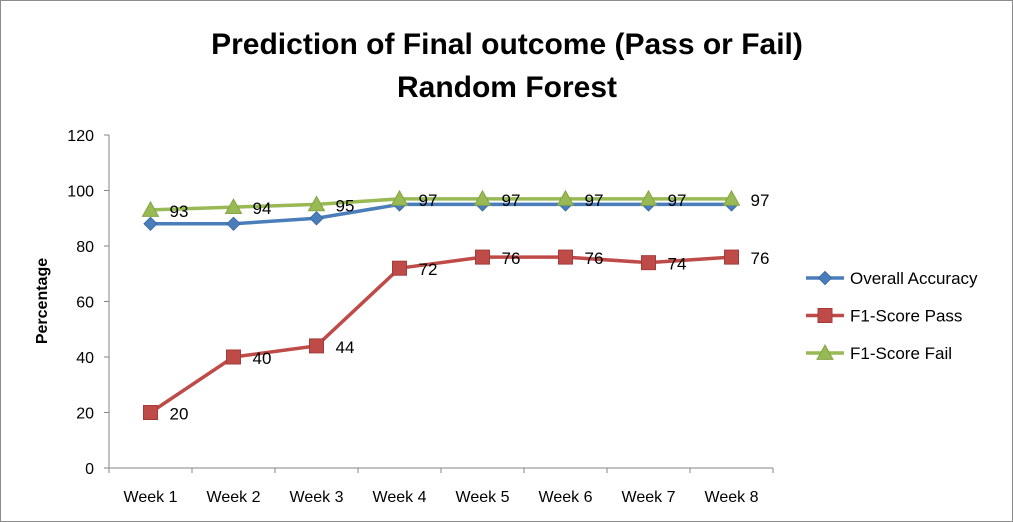  Describe the element at coordinates (85, 303) in the screenshot. I see `y-tick-label: 60` at that location.